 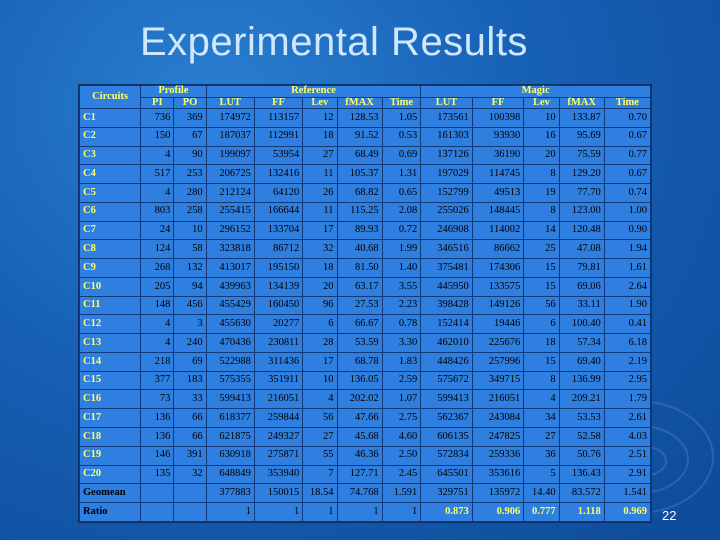 I want to click on table-cell: 0.65, so click(x=401, y=193).